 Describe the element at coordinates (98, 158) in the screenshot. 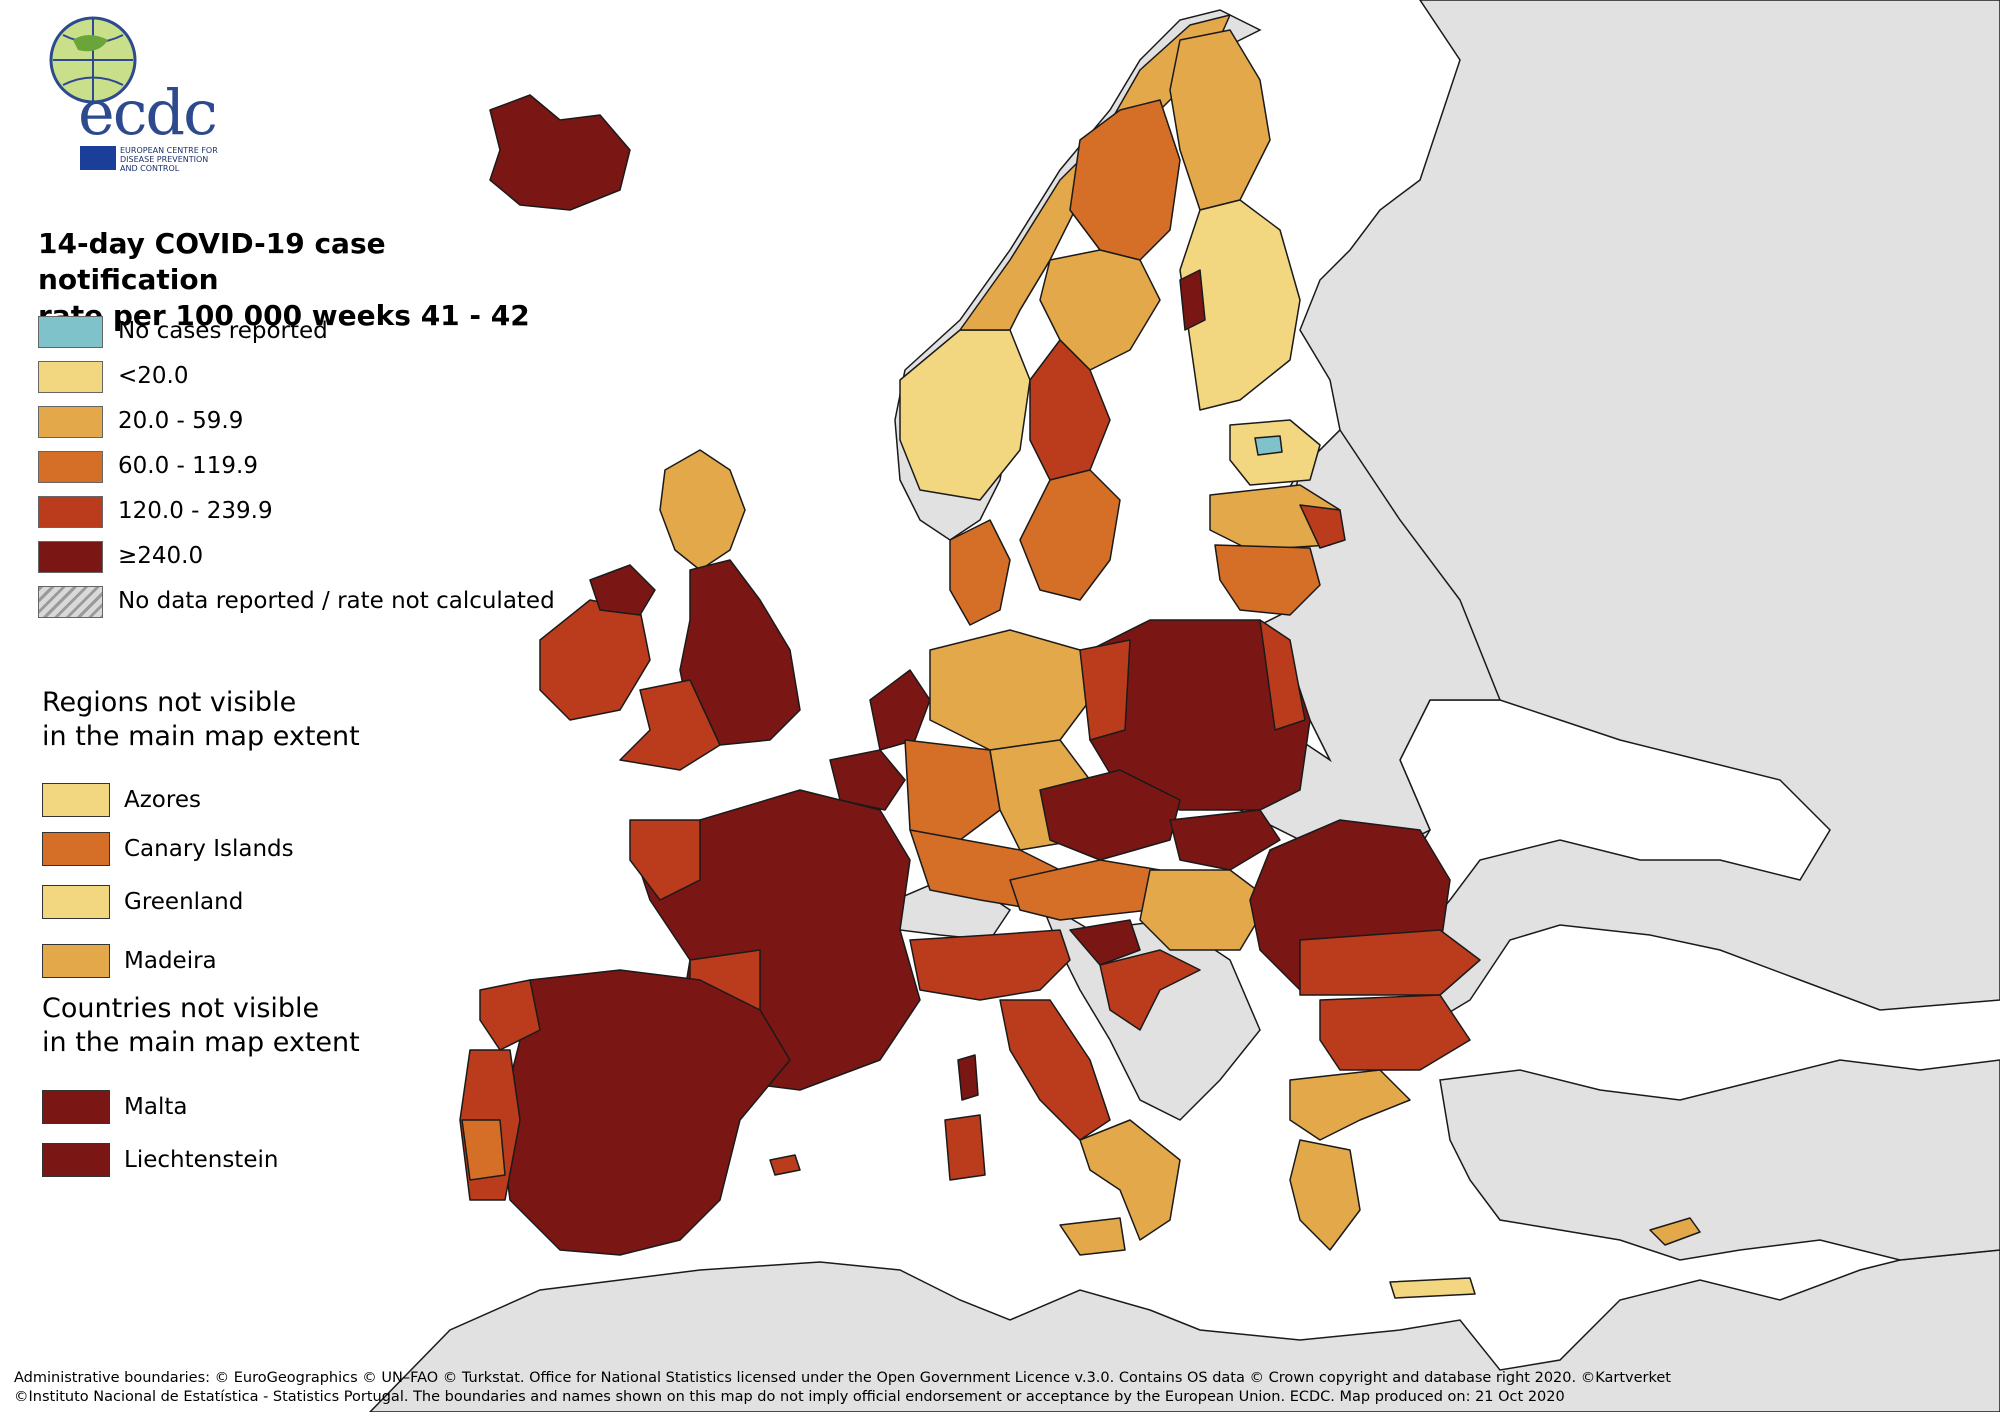

I see `eu-flag-icon` at that location.